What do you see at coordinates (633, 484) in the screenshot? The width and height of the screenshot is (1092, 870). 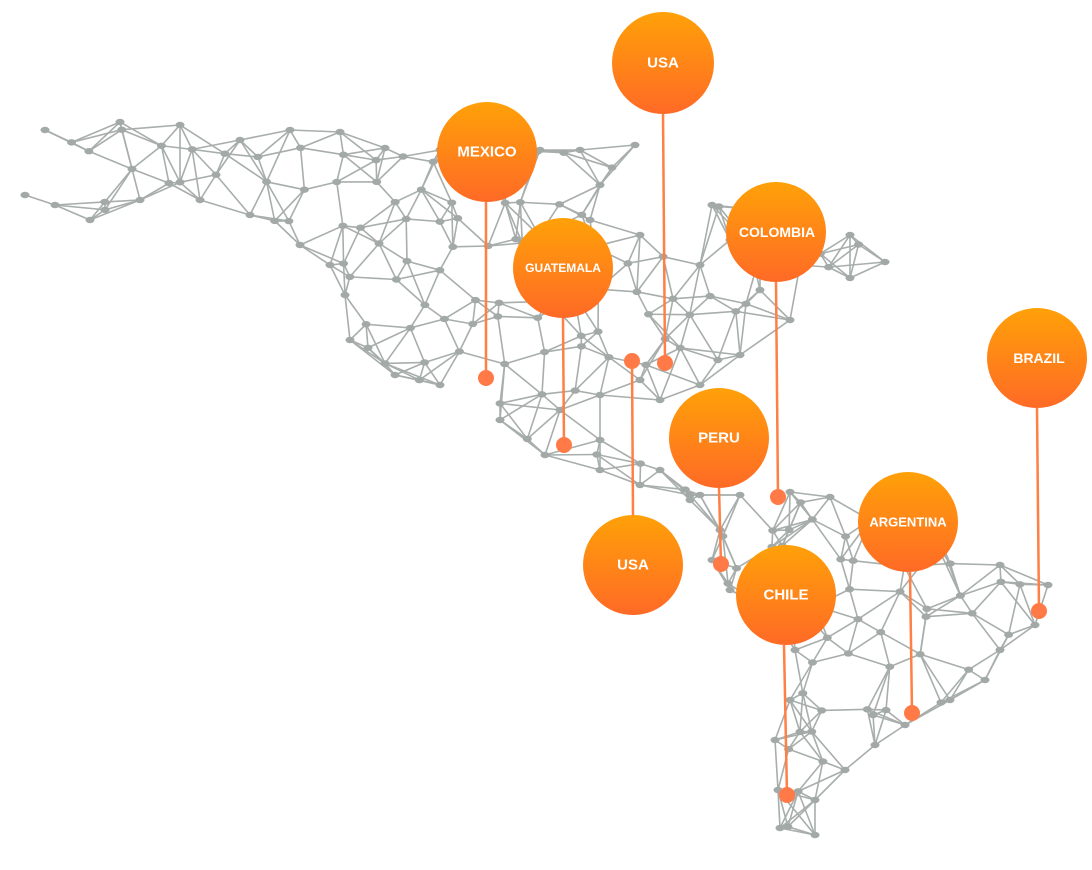 I see `pin-usa-south: USA` at bounding box center [633, 484].